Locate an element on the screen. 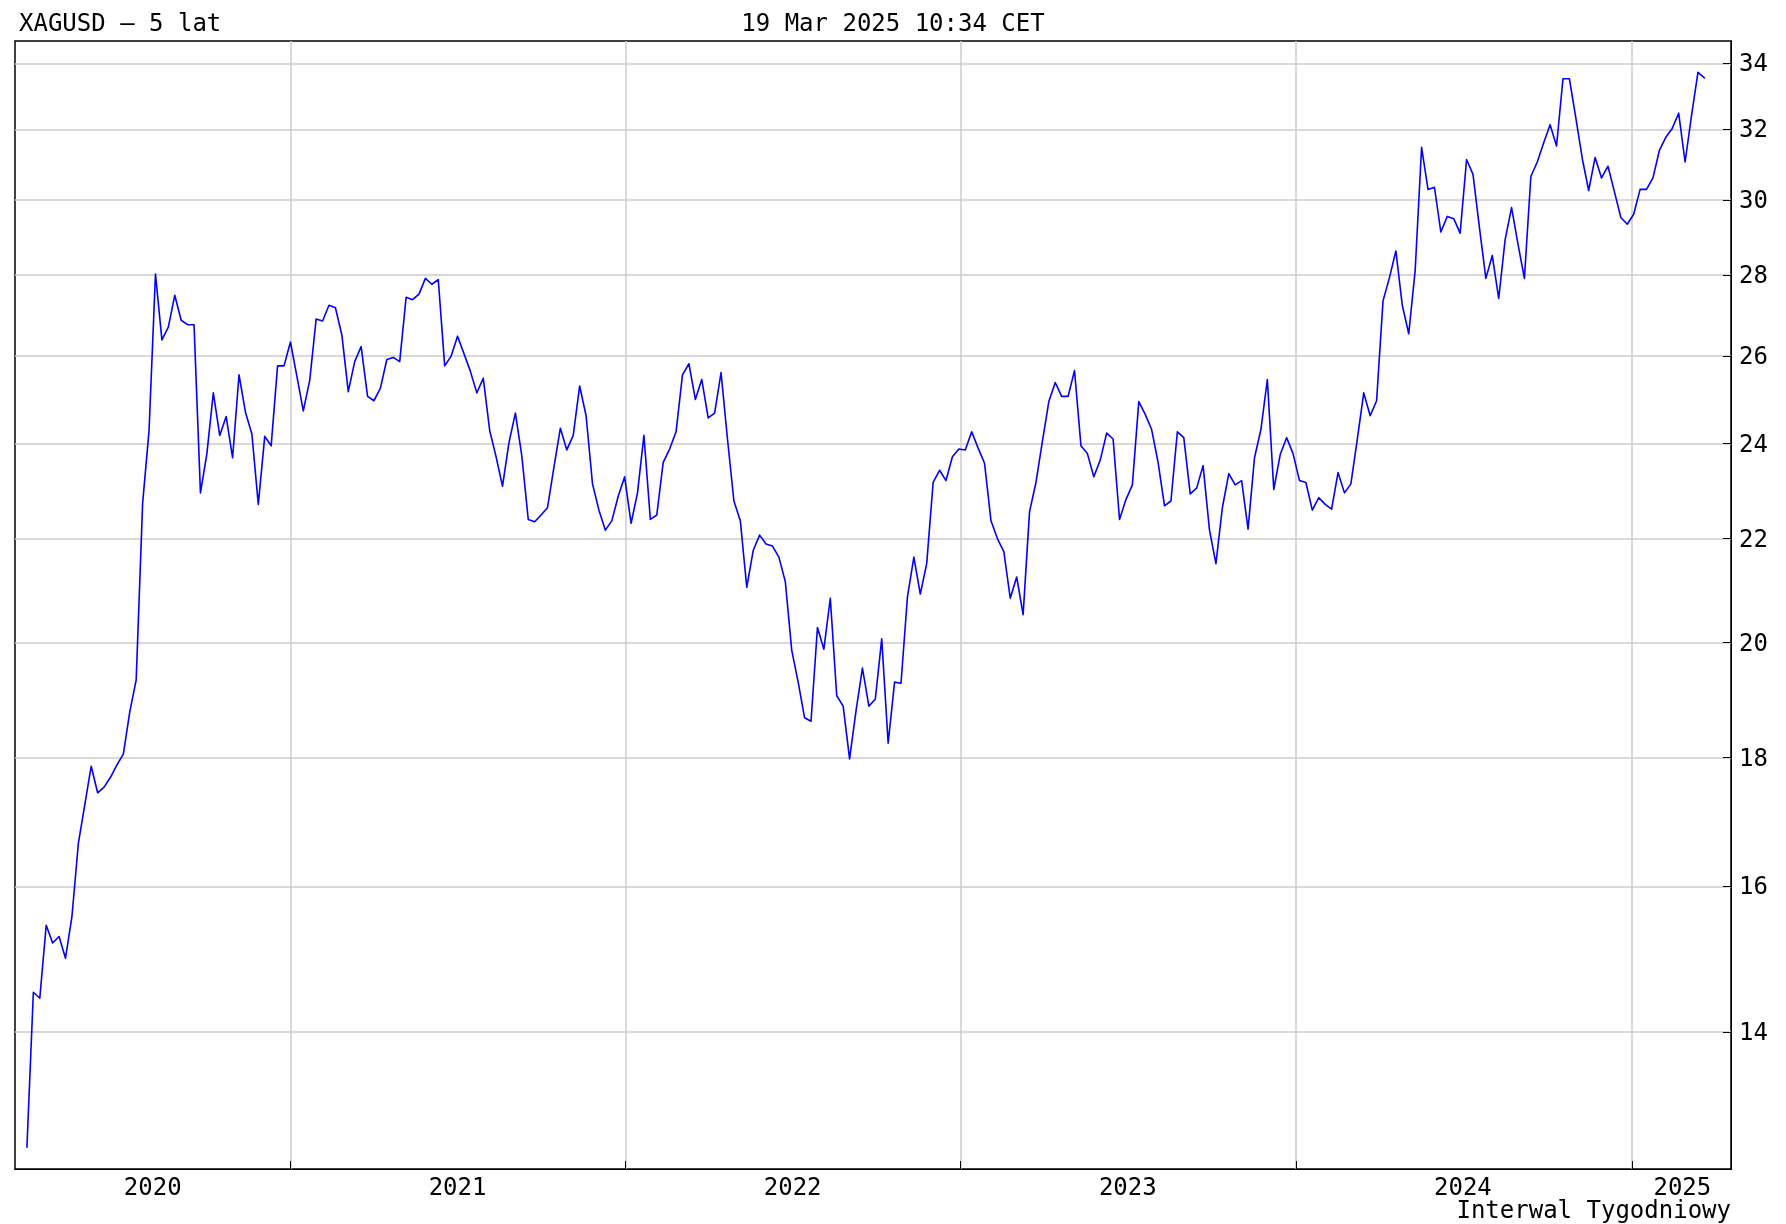 The height and width of the screenshot is (1224, 1786). y-tick-label: 24 is located at coordinates (1753, 443).